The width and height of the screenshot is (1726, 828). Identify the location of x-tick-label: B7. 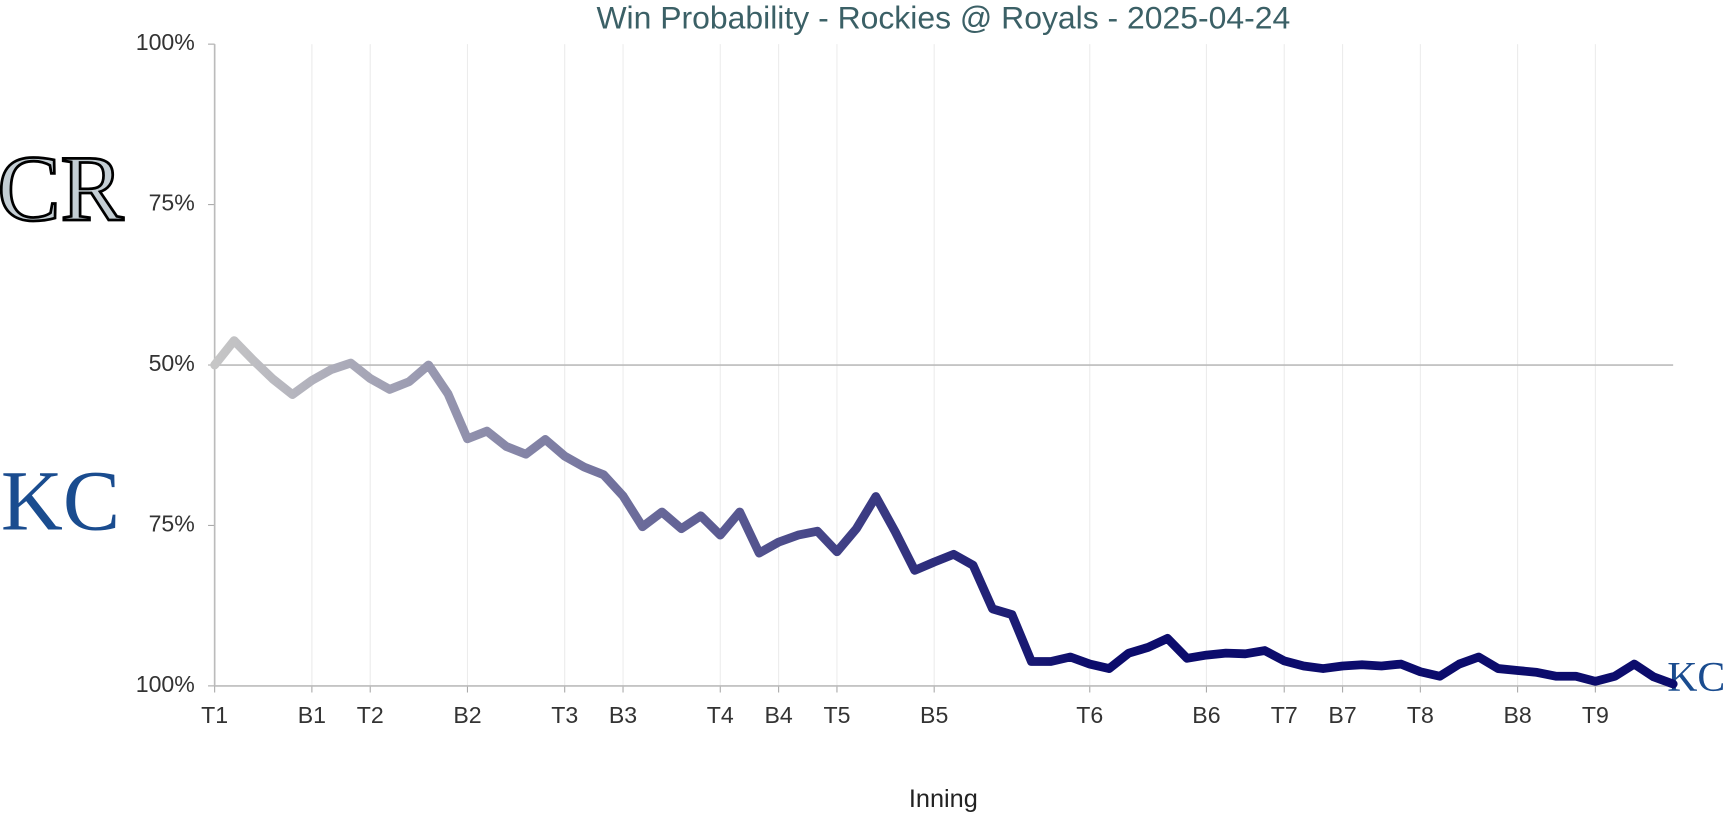
(1342, 715).